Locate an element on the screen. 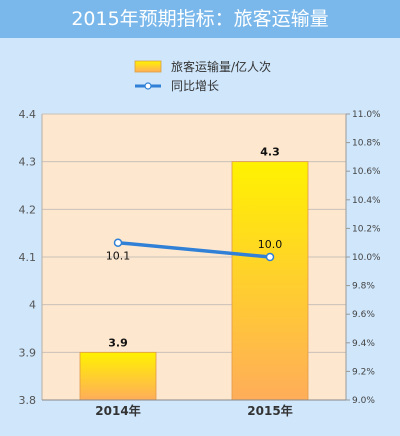  left-tick-label: 4 is located at coordinates (32, 305).